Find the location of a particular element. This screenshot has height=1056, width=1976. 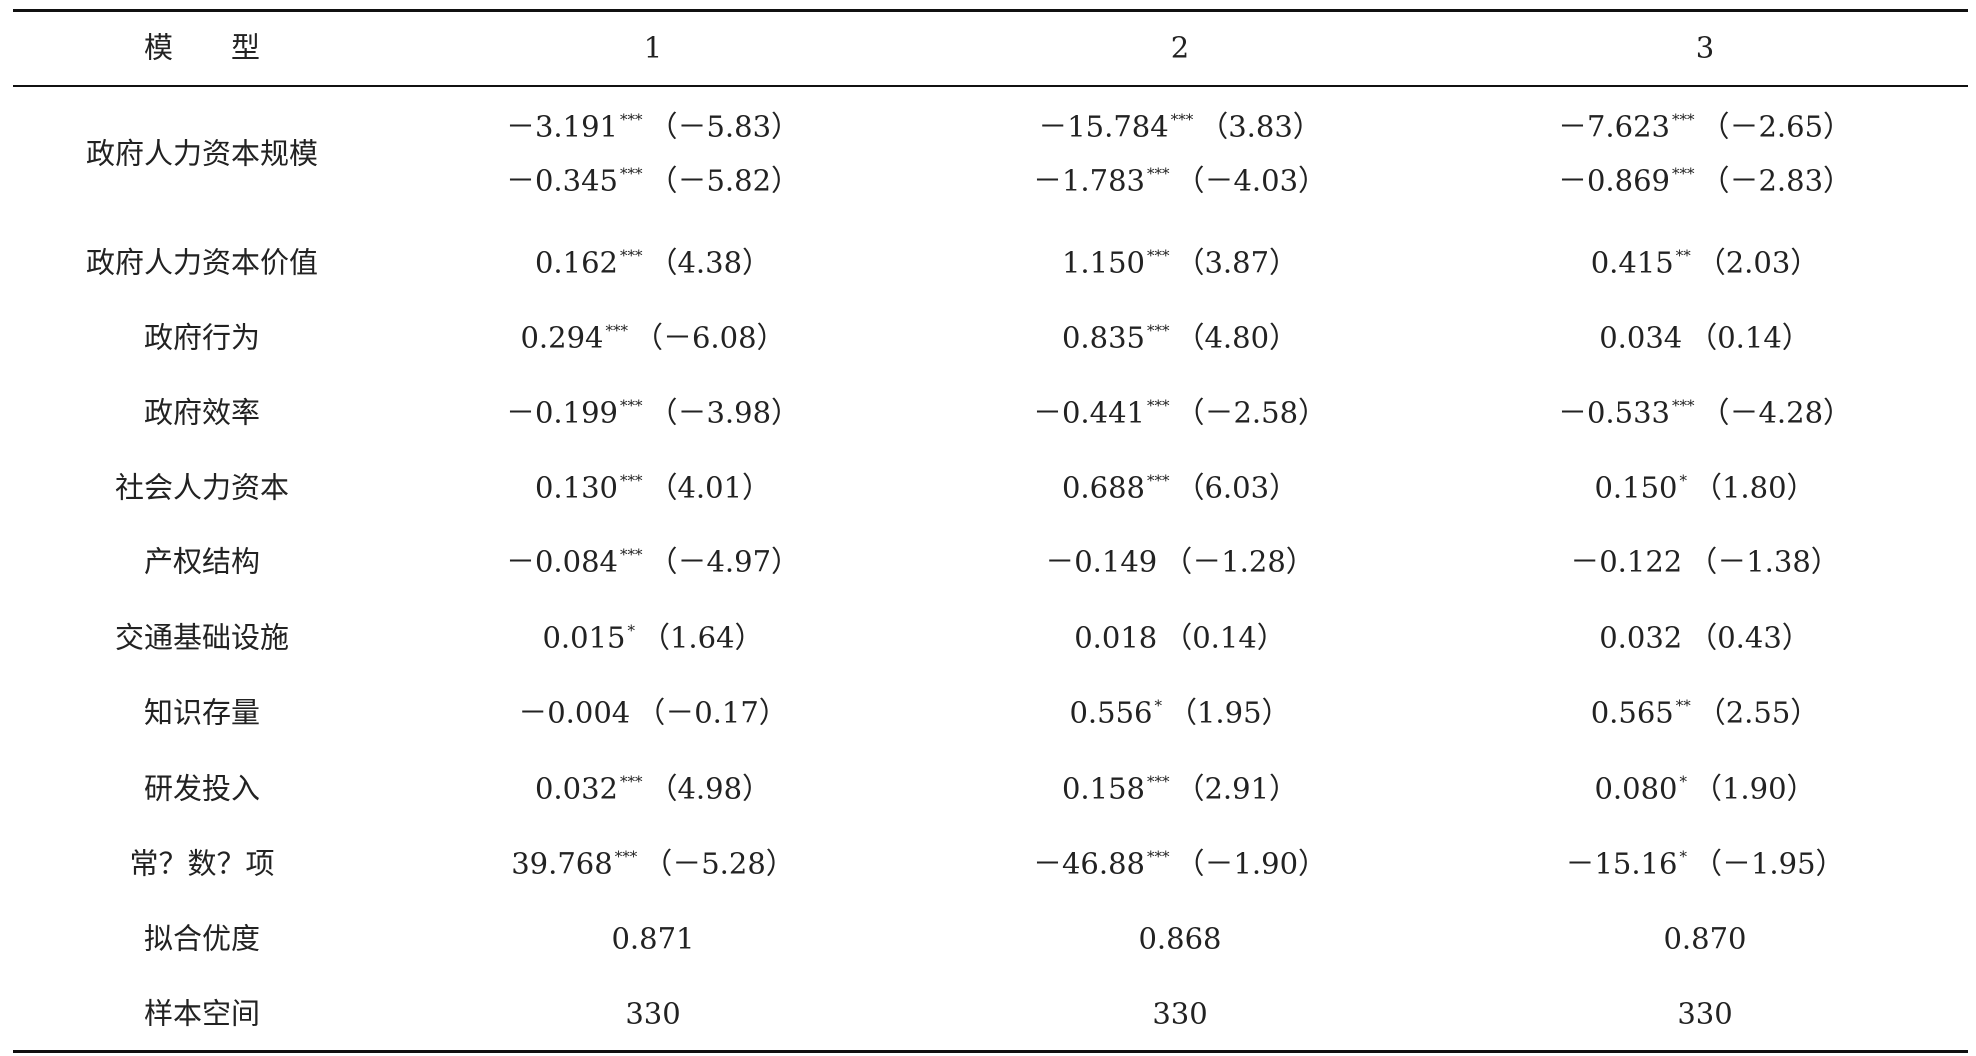

cell-line: 0.868 is located at coordinates (1180, 938).